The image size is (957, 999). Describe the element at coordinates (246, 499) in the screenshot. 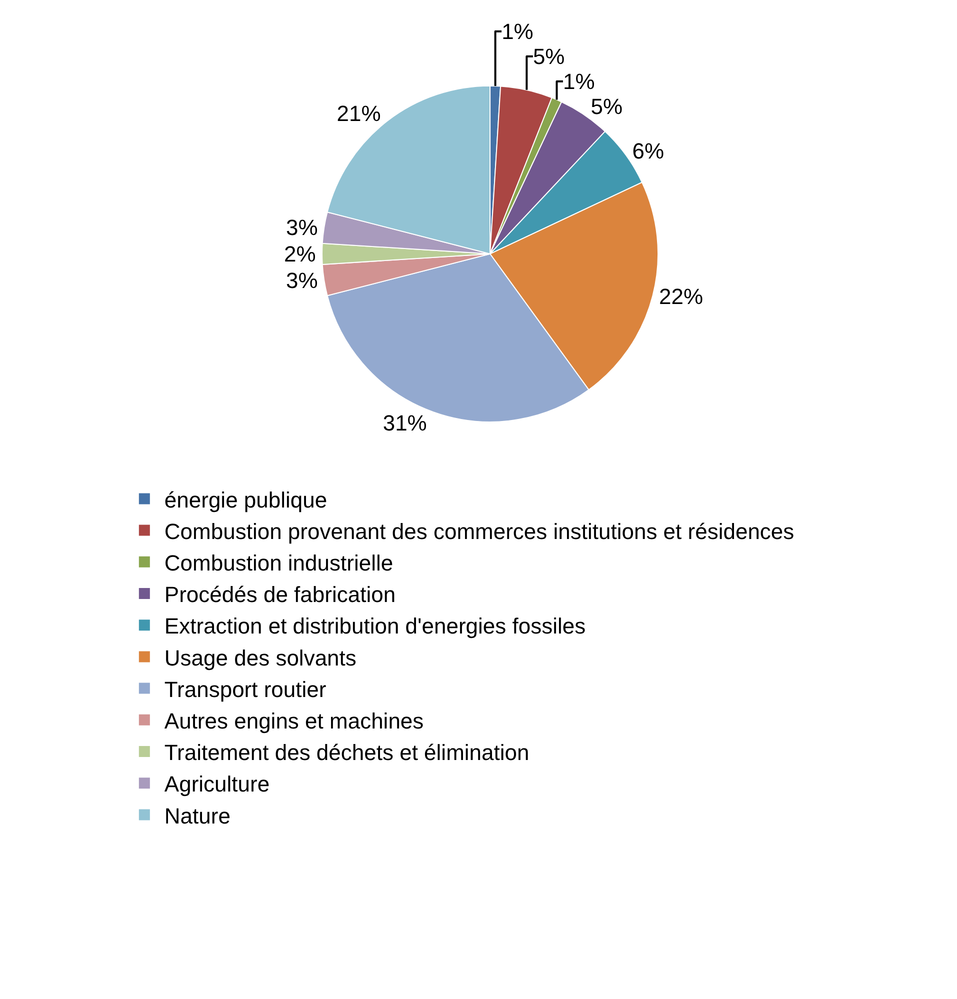

I see `legend-label: énergie publique` at that location.